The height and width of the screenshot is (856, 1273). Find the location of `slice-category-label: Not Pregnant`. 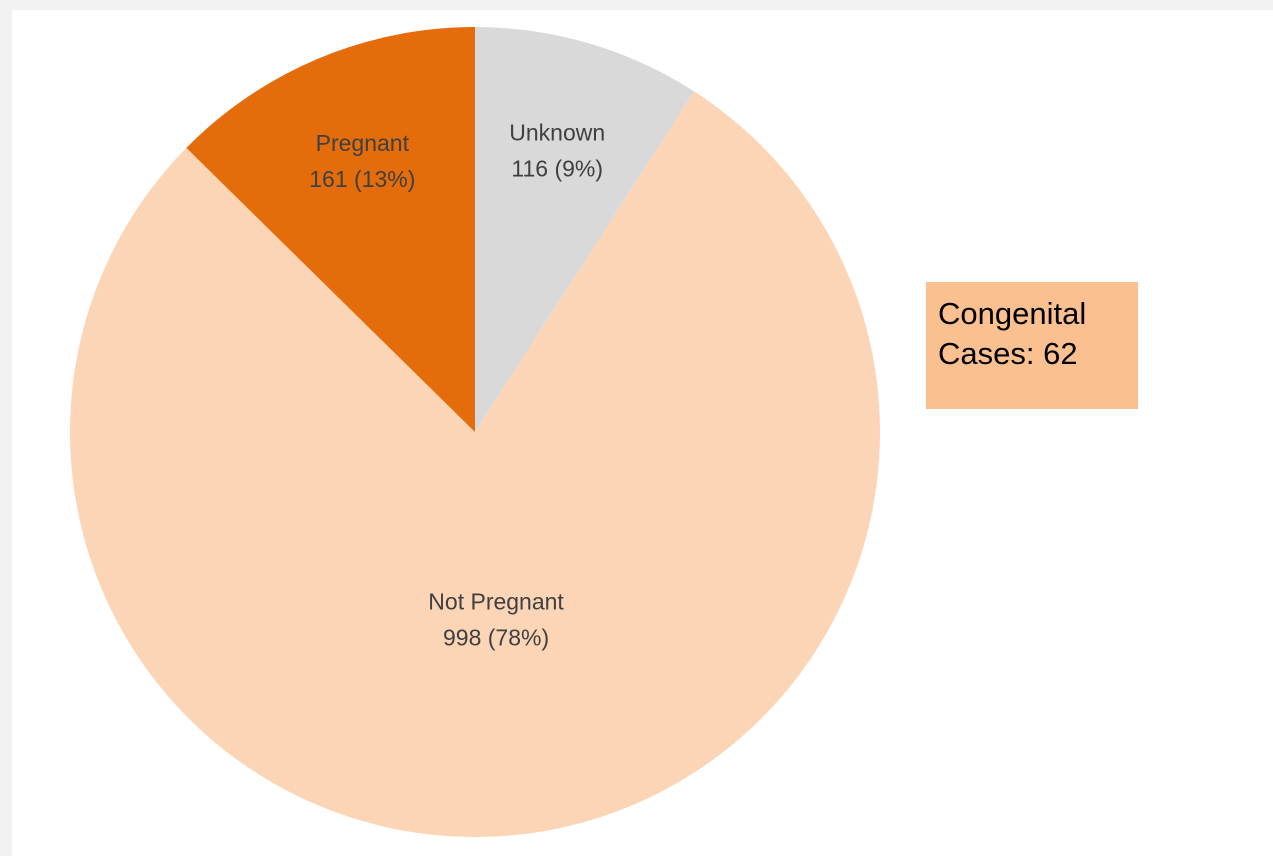

slice-category-label: Not Pregnant is located at coordinates (496, 601).